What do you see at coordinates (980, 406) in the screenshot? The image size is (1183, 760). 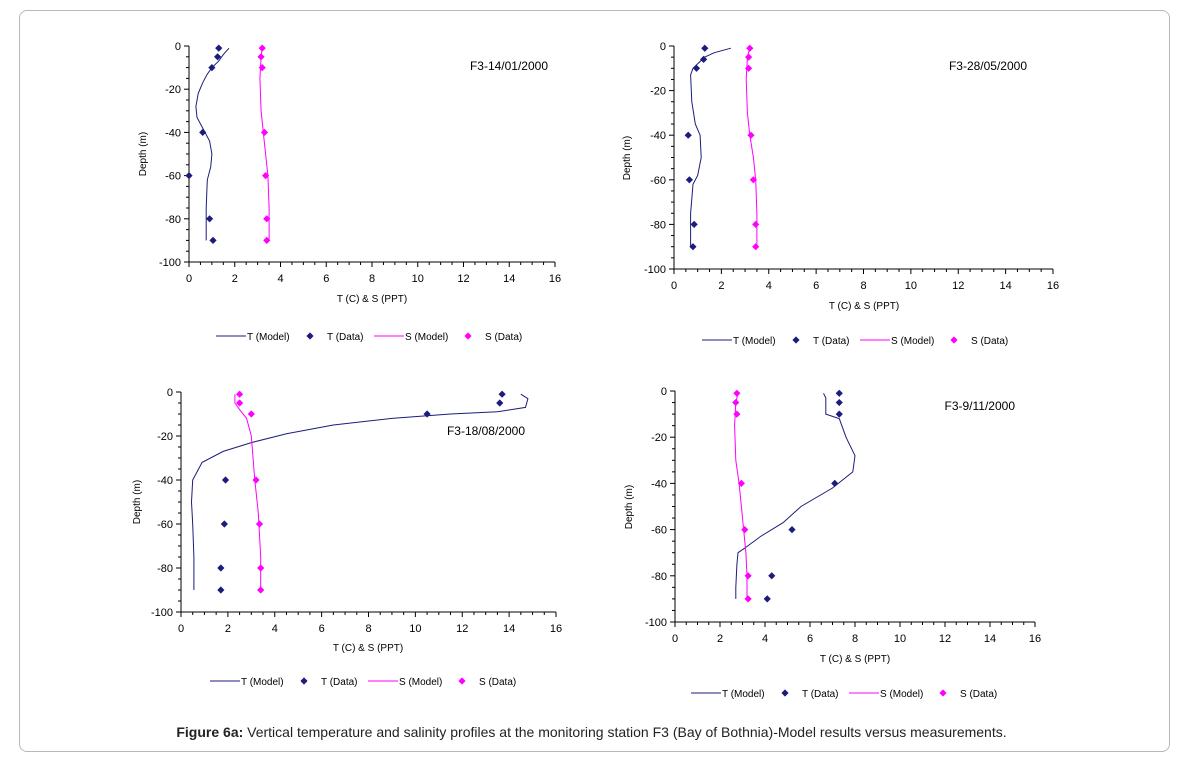 I see `chart-title: F3-9/11/2000` at bounding box center [980, 406].